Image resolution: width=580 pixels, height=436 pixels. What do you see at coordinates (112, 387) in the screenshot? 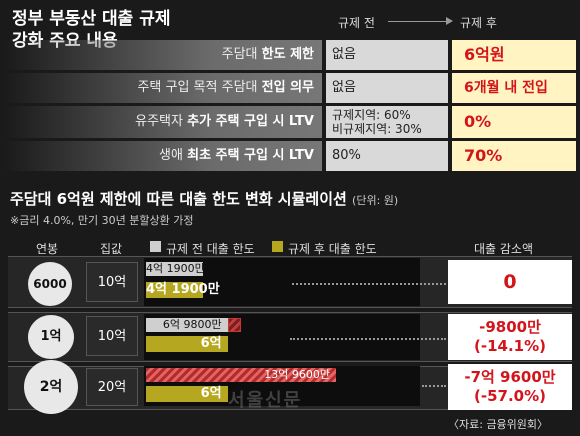
I see `house-price-box: 20억` at bounding box center [112, 387].